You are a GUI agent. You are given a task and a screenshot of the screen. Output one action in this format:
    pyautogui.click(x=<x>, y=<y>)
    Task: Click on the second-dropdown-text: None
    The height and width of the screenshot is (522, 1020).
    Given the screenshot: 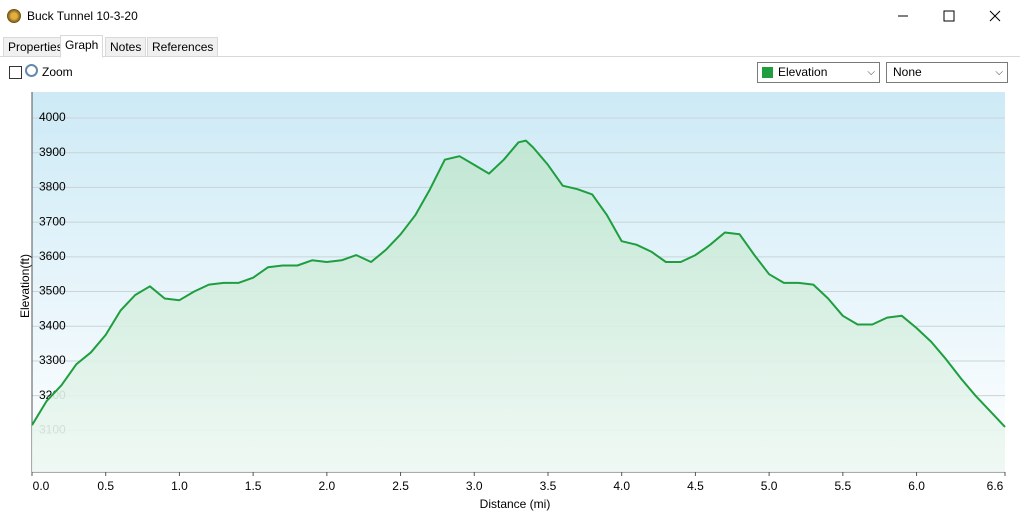 What is the action you would take?
    pyautogui.click(x=907, y=72)
    